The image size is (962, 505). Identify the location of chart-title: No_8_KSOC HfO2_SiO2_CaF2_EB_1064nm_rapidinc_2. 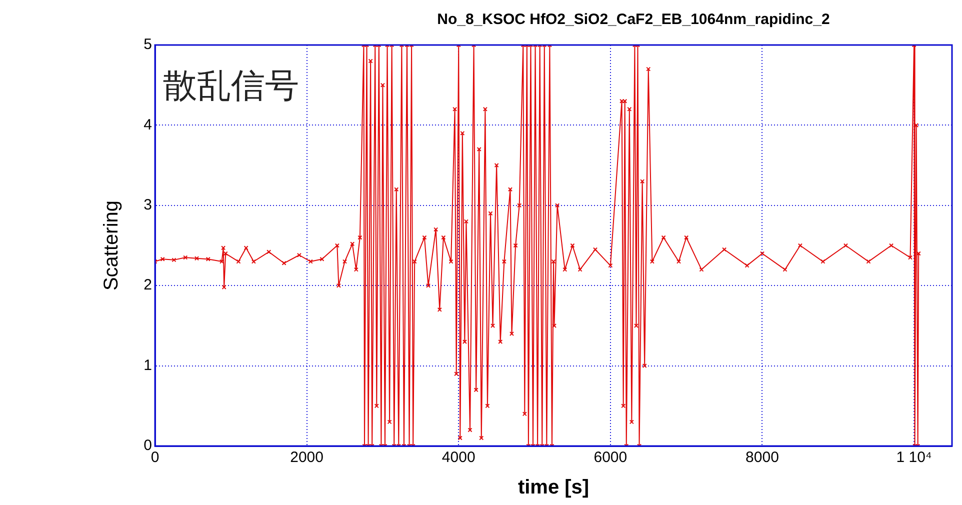
(633, 19).